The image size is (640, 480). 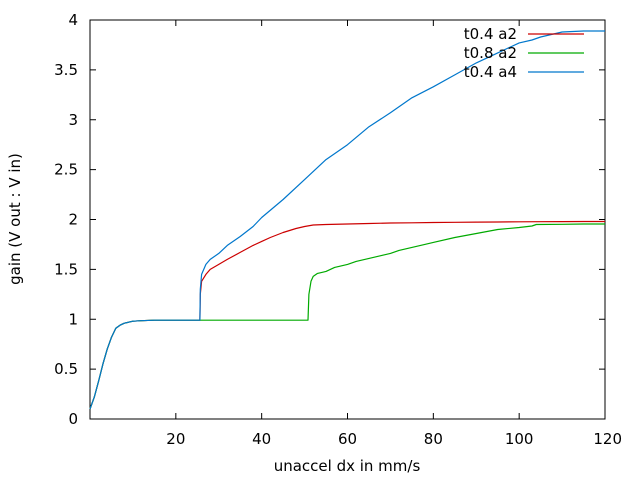 What do you see at coordinates (66, 170) in the screenshot?
I see `y-tick-label: 2.5` at bounding box center [66, 170].